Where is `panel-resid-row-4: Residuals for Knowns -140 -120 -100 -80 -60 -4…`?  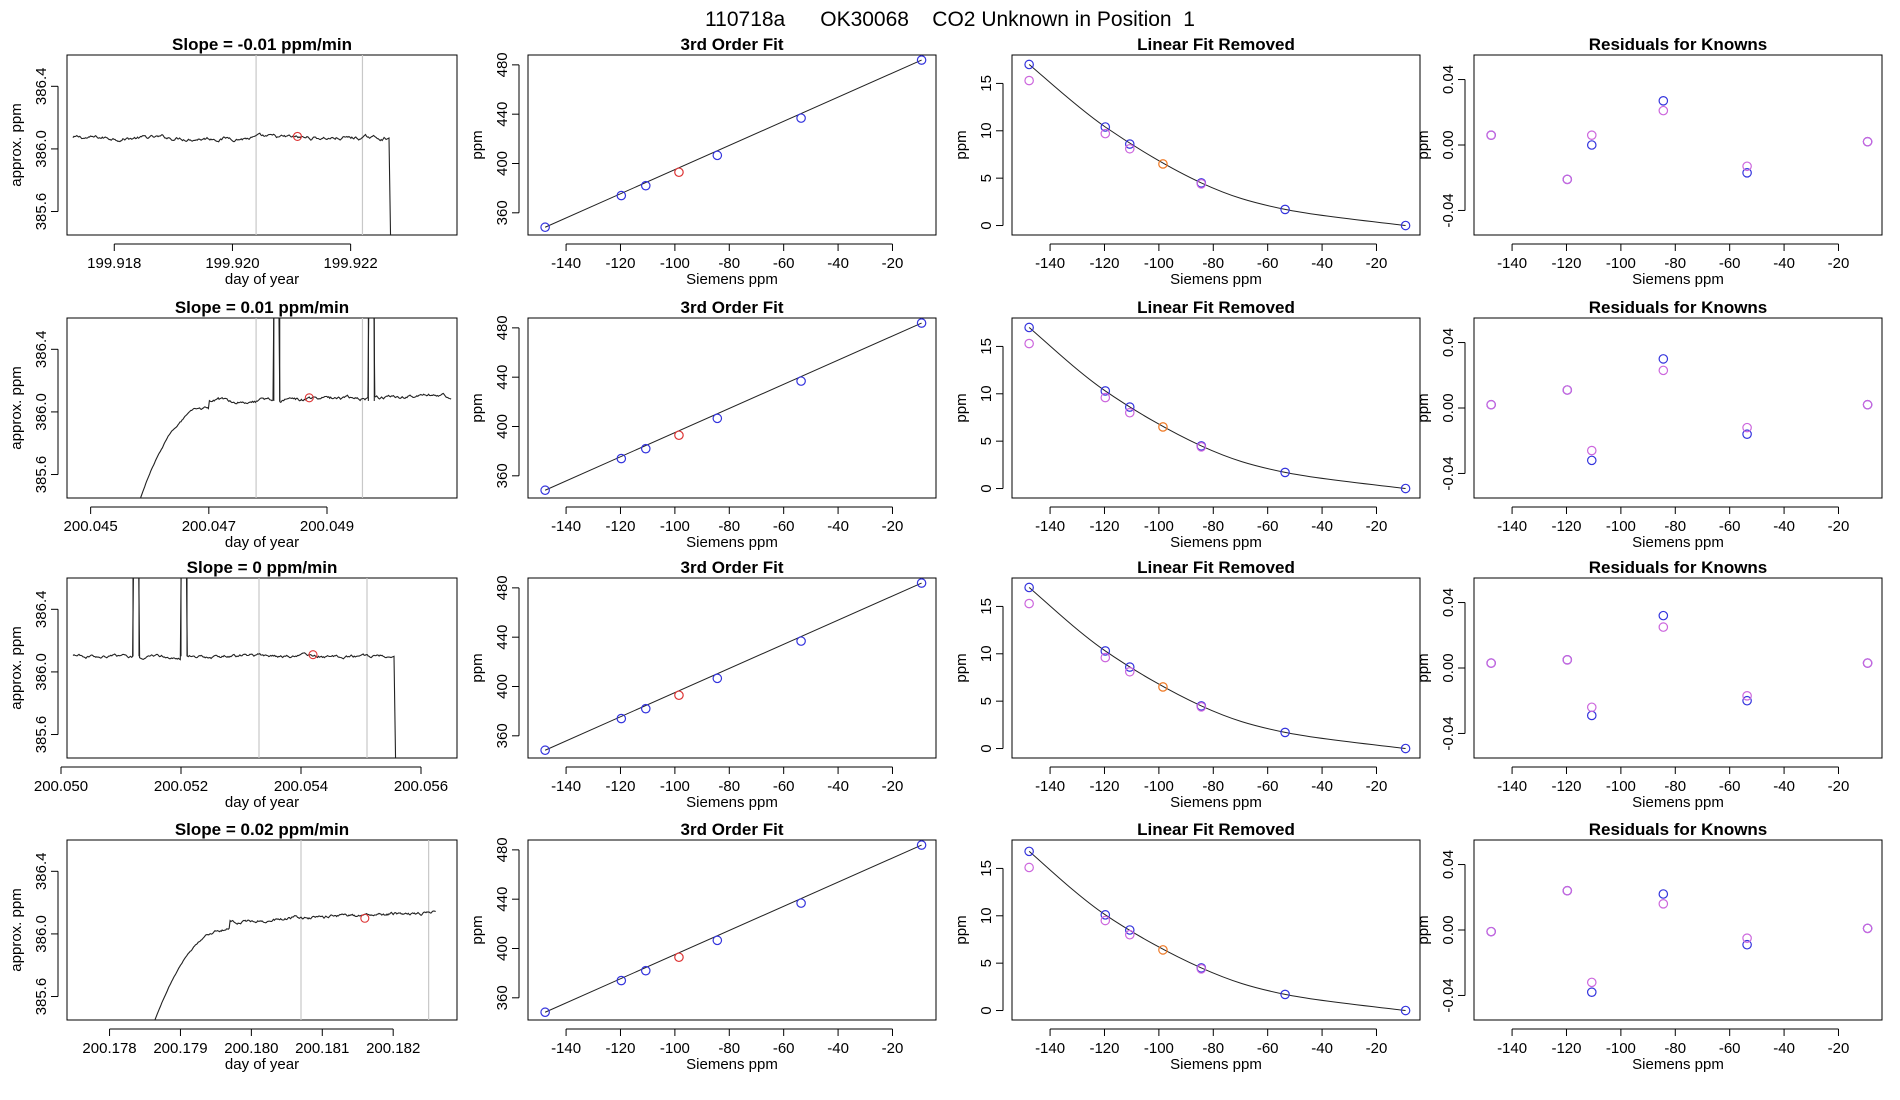
panel-resid-row-4: Residuals for Knowns -140 -120 -100 -80 -60 -4… is located at coordinates (1649, 946).